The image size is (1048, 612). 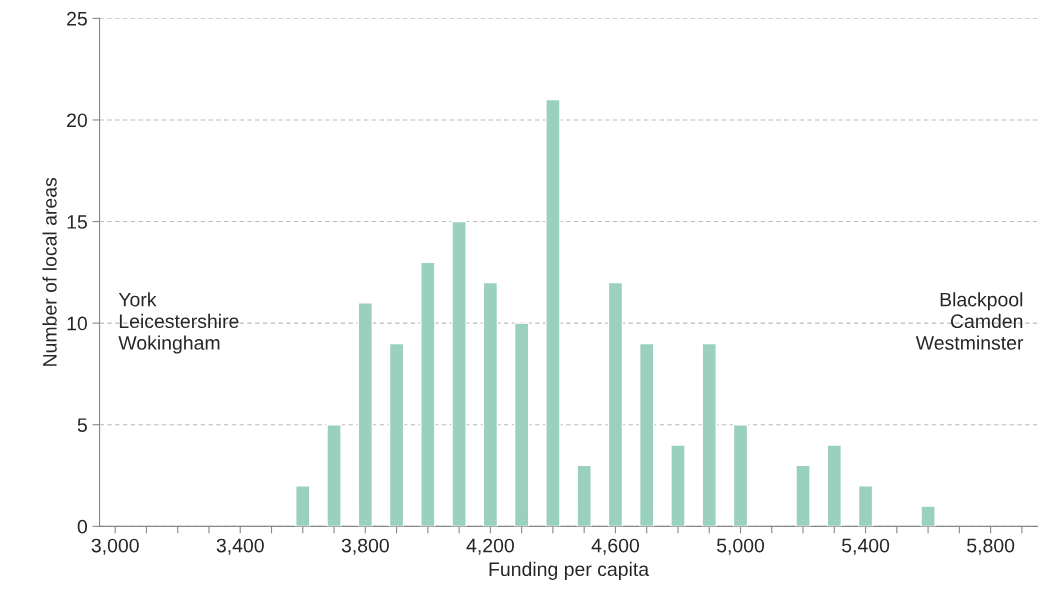 What do you see at coordinates (240, 546) in the screenshot?
I see `x-tick-label: 3,400` at bounding box center [240, 546].